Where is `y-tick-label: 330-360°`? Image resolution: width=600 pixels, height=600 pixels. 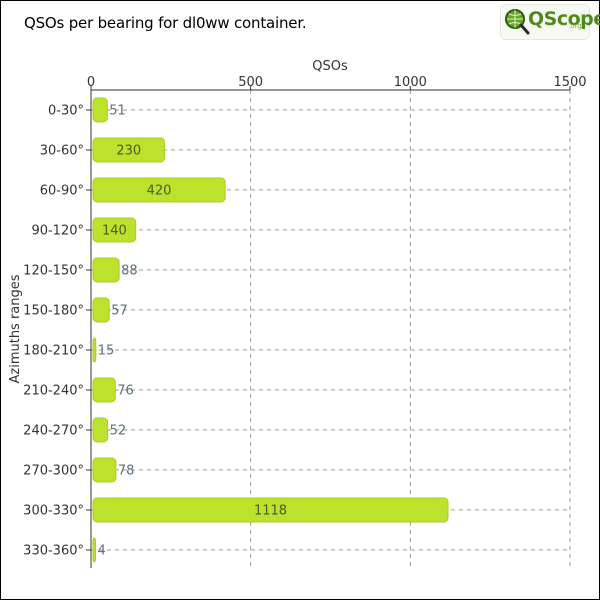
y-tick-label: 330-360° is located at coordinates (53, 551).